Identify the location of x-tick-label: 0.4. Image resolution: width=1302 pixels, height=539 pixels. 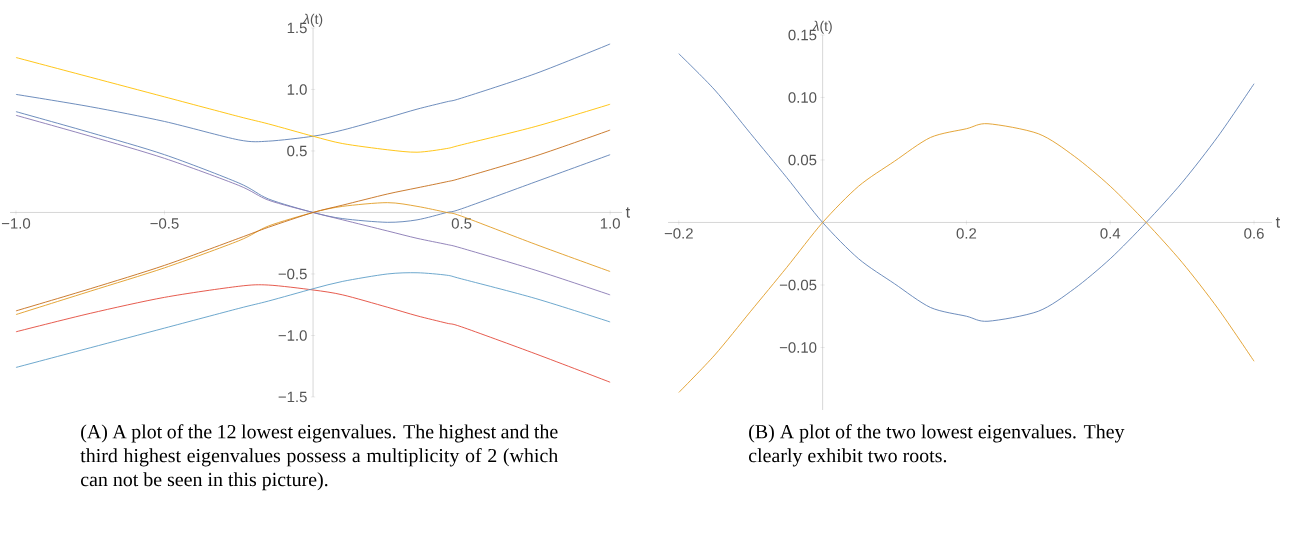
(1110, 233).